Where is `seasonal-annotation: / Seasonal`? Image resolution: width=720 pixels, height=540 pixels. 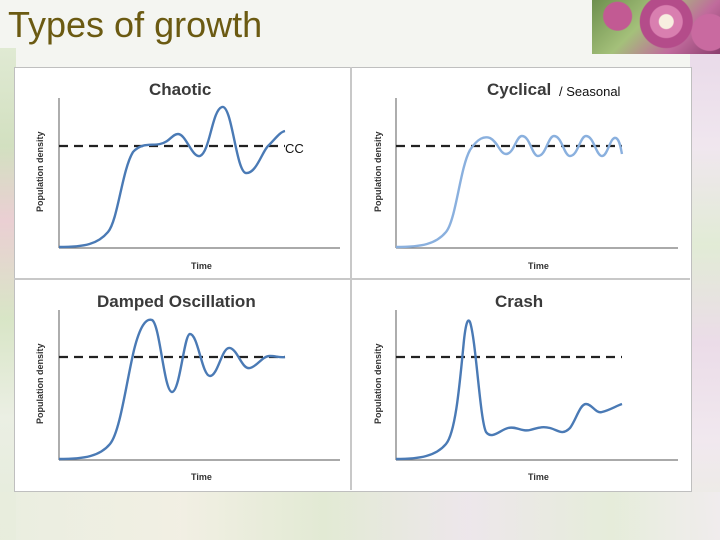
seasonal-annotation: / Seasonal is located at coordinates (590, 91).